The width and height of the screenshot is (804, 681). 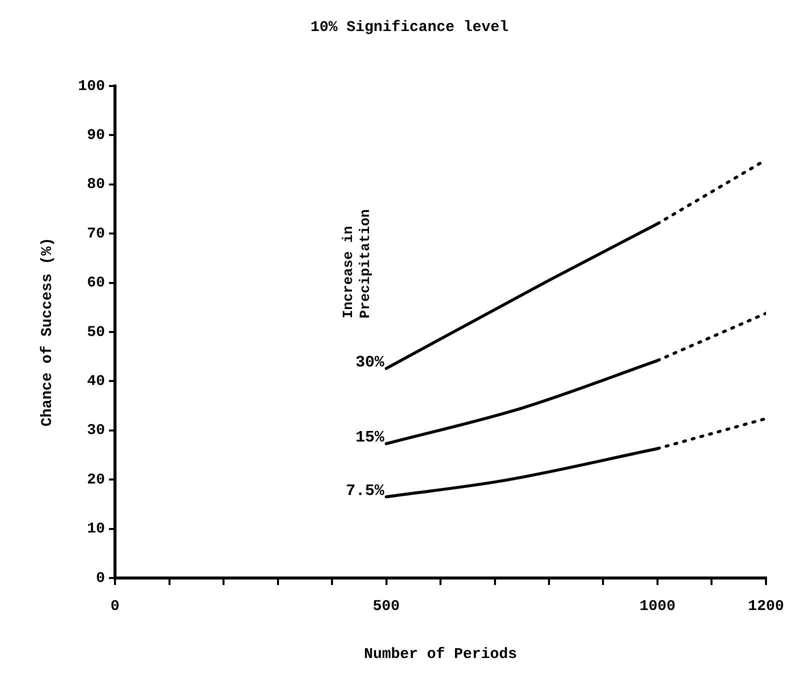 I want to click on legend-title: Increase in Precipitation, so click(x=357, y=263).